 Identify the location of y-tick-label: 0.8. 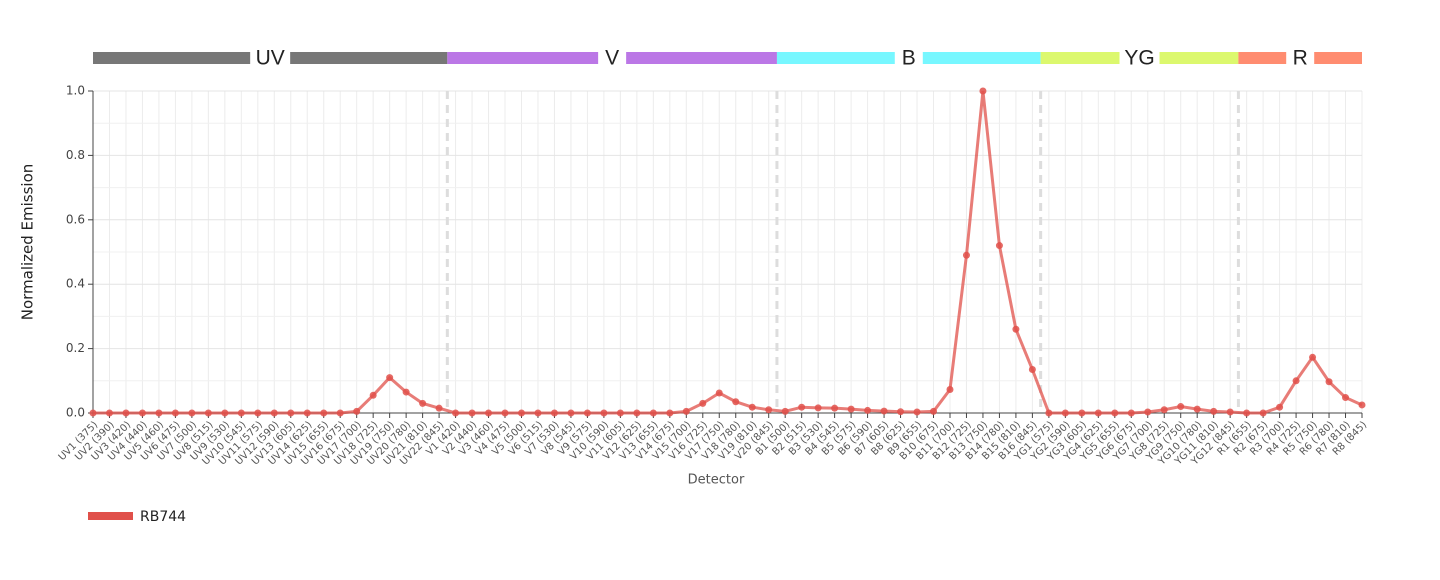
(75, 155).